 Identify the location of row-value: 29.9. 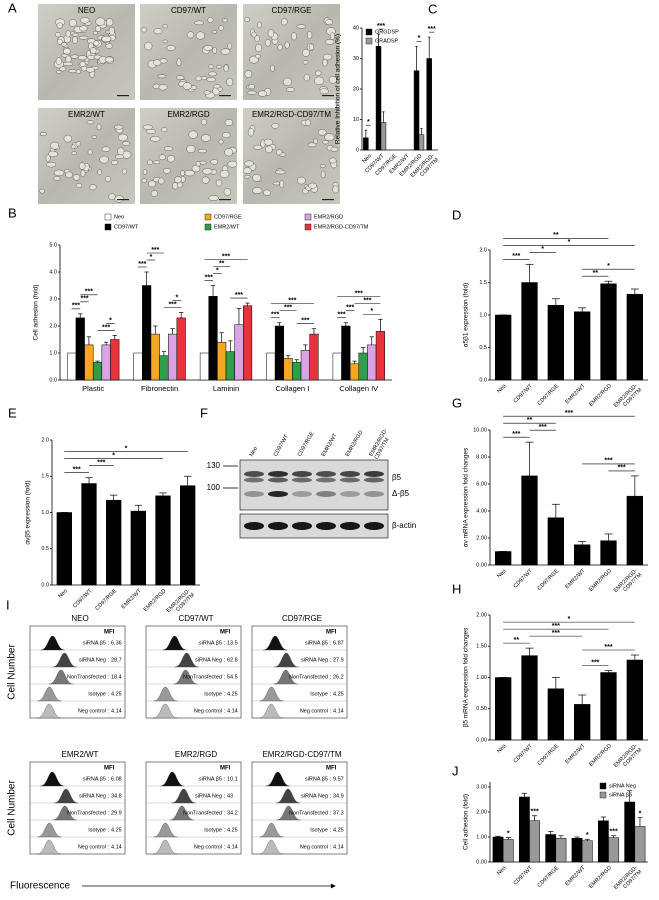
(116, 813).